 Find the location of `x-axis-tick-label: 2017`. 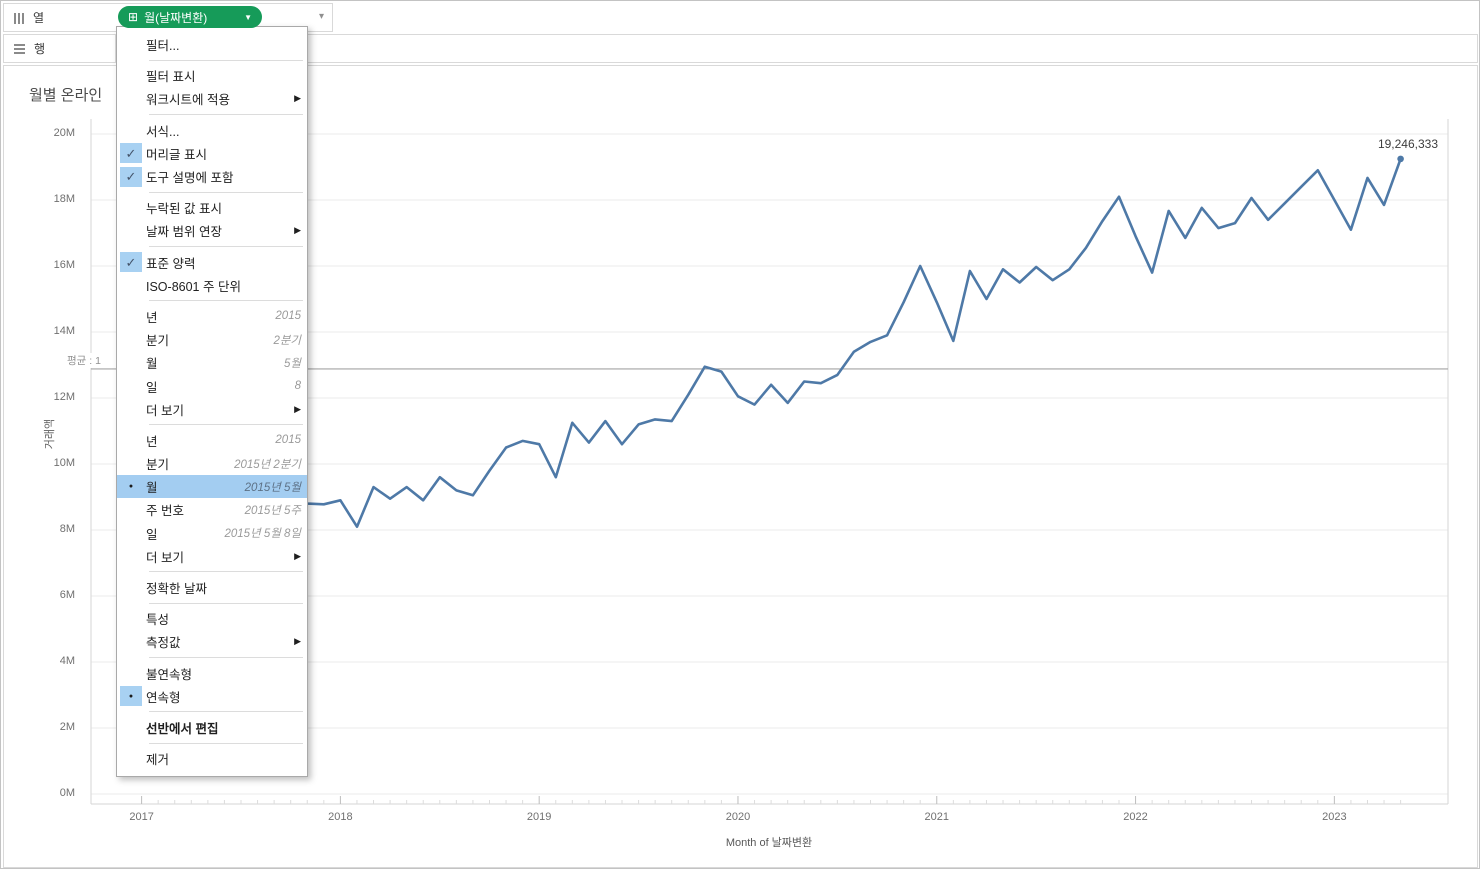

x-axis-tick-label: 2017 is located at coordinates (141, 817).